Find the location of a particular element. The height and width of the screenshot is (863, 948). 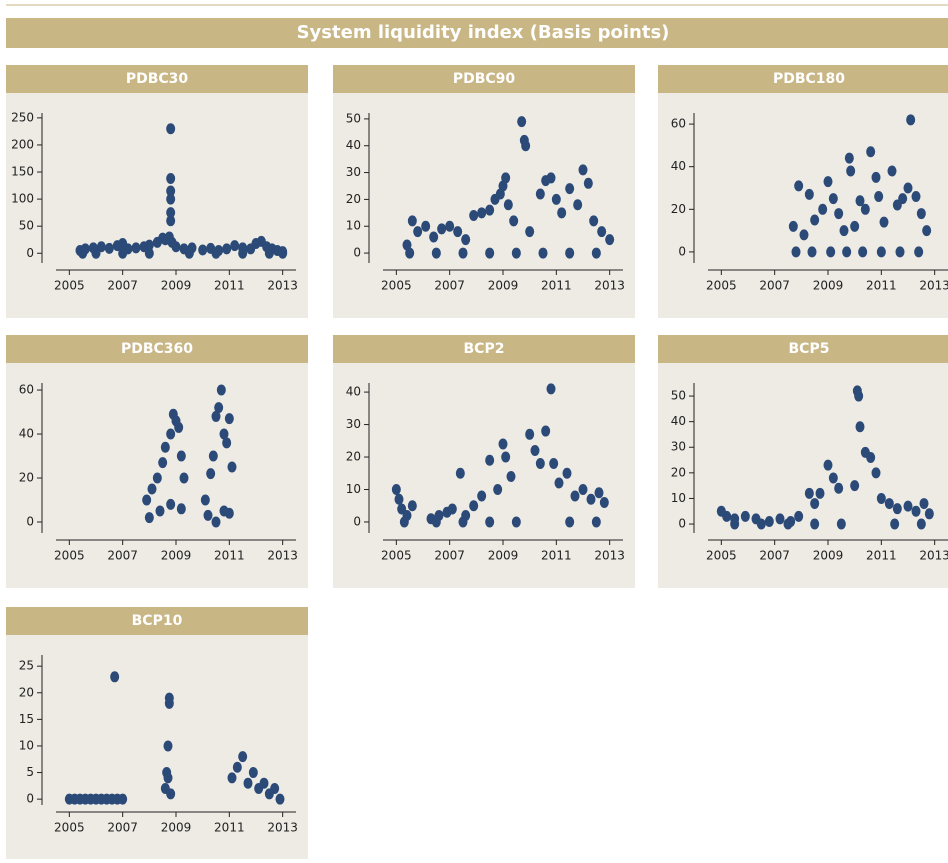

y-tick-label: 15 is located at coordinates (26, 719).